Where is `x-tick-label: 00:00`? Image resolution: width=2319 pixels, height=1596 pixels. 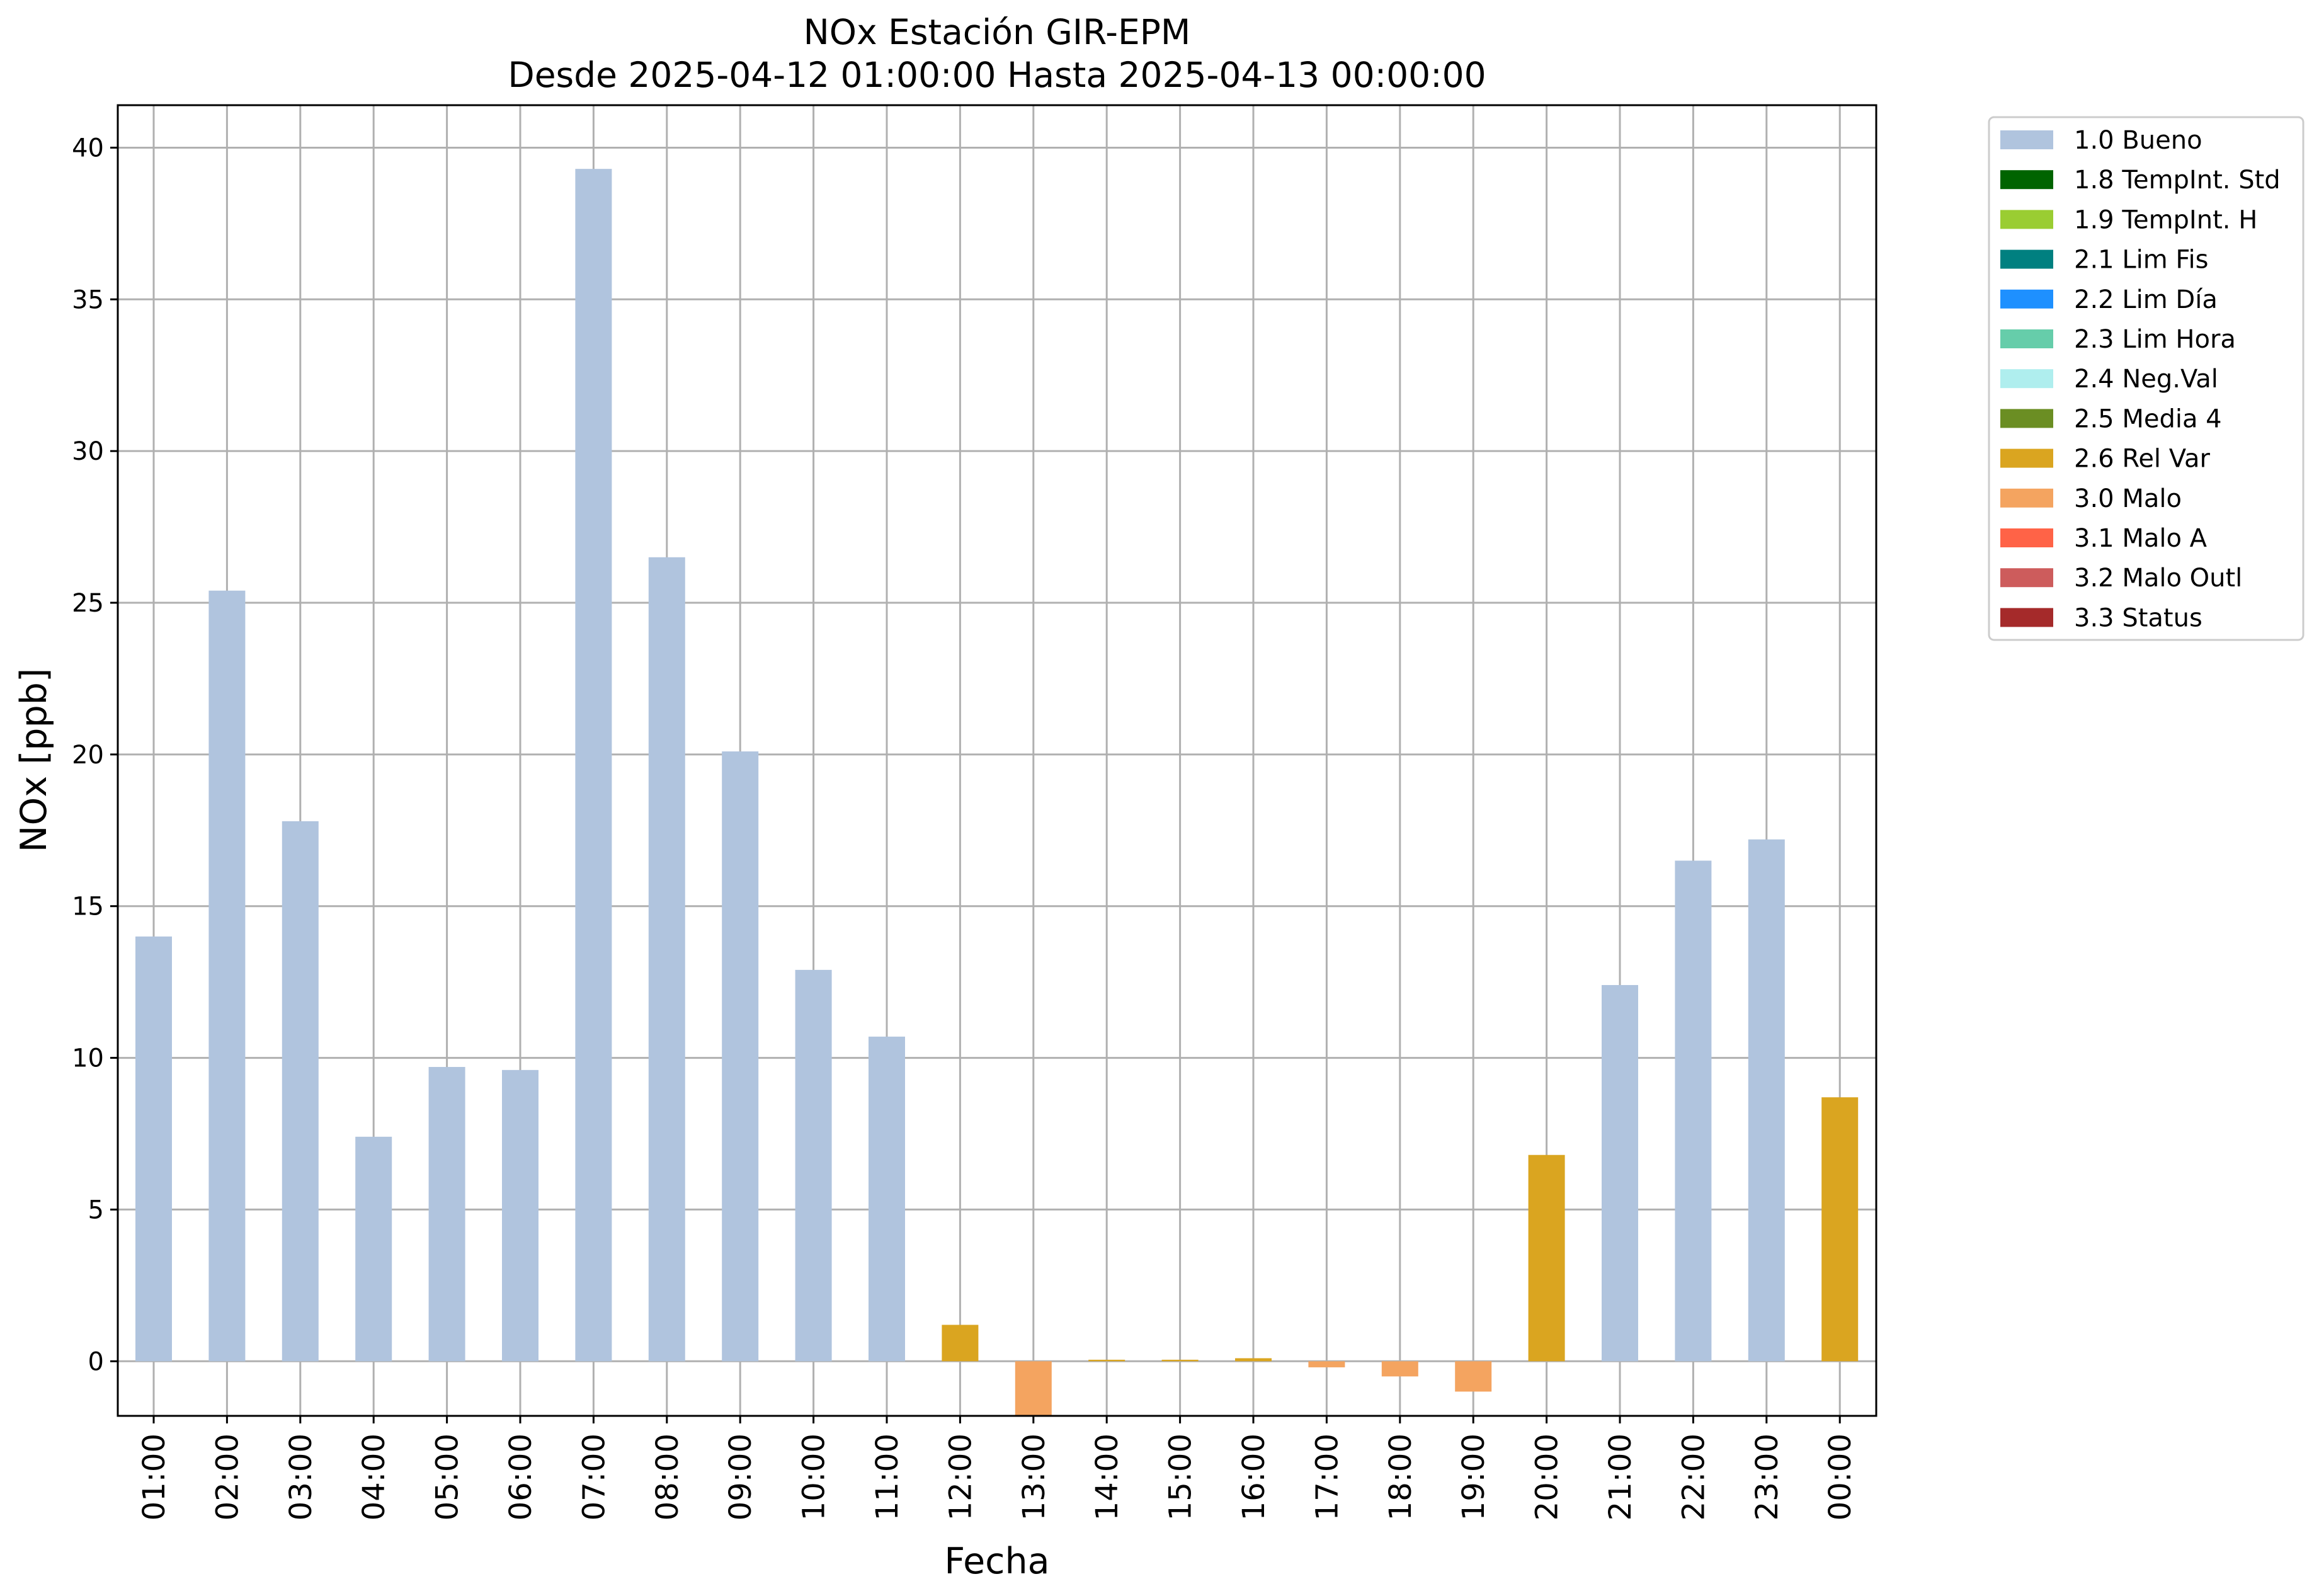
x-tick-label: 00:00 is located at coordinates (1840, 1477).